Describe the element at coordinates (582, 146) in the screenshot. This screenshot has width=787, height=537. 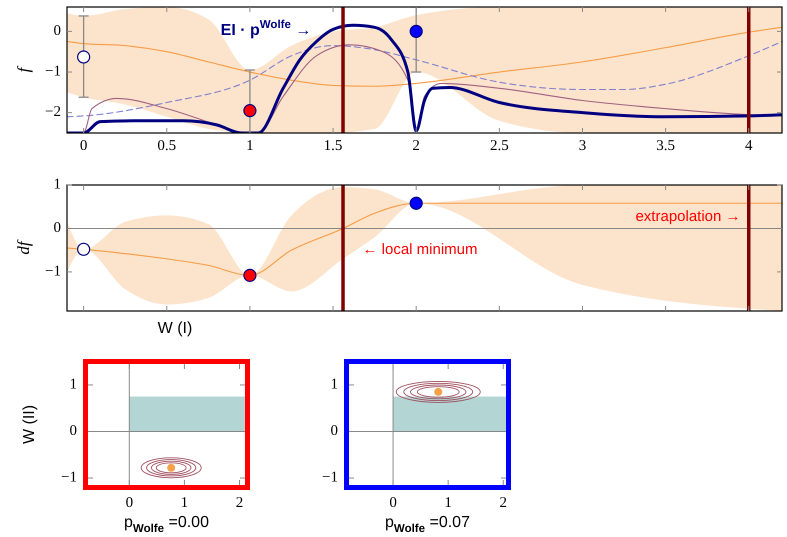
I see `x-tick-label: 3` at that location.